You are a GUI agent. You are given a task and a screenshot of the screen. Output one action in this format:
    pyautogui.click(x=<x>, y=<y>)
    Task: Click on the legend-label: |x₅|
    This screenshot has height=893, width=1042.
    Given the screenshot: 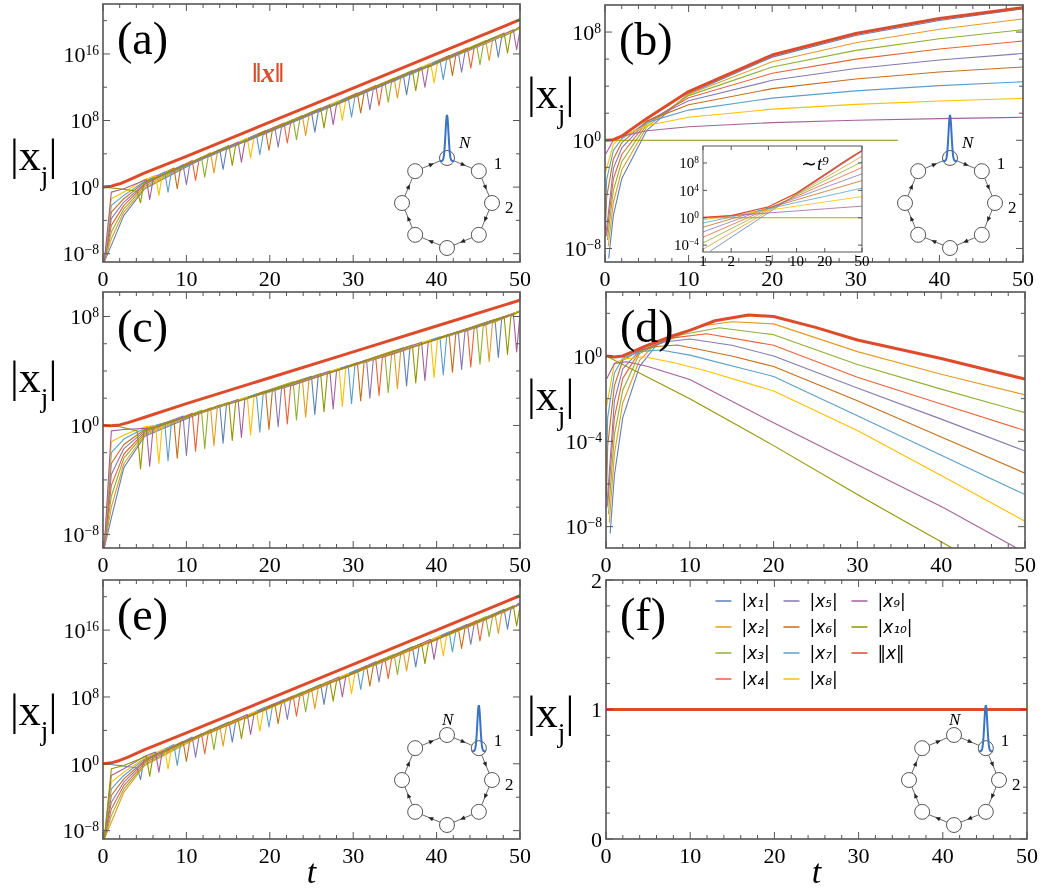 What is the action you would take?
    pyautogui.click(x=823, y=601)
    